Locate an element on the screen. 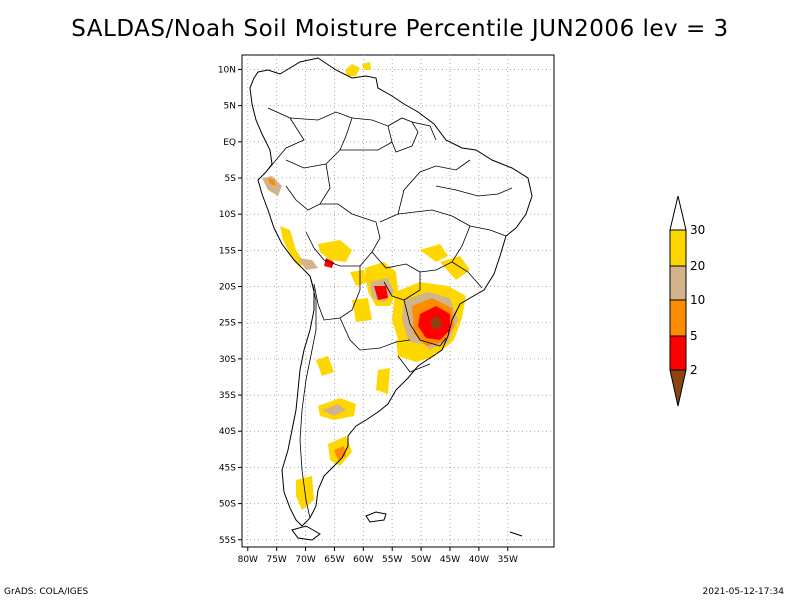  lon-label: 60W is located at coordinates (363, 560).